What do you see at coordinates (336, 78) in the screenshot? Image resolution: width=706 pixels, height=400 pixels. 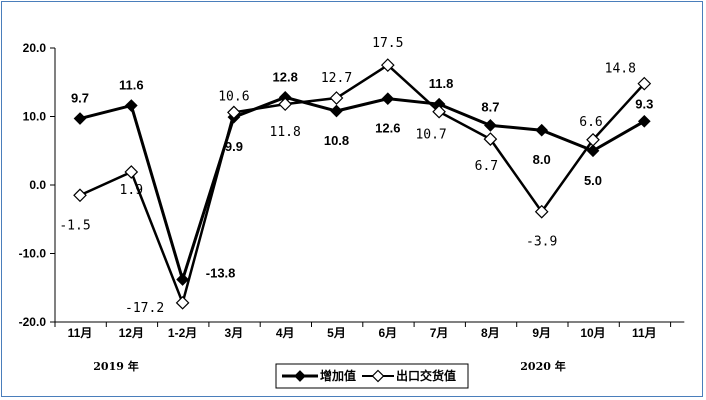 I see `data-label-export-value: 12.7` at bounding box center [336, 78].